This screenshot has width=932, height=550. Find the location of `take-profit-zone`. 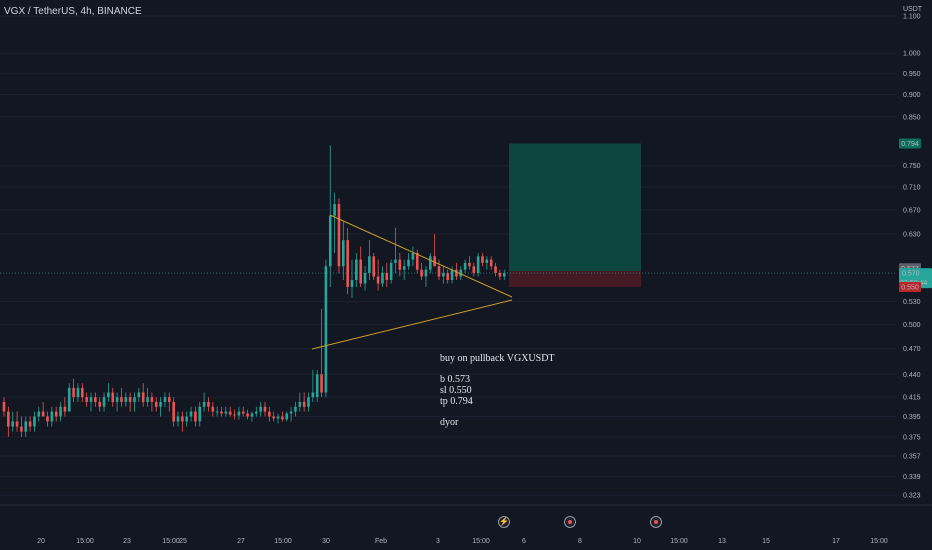

take-profit-zone is located at coordinates (575, 207).